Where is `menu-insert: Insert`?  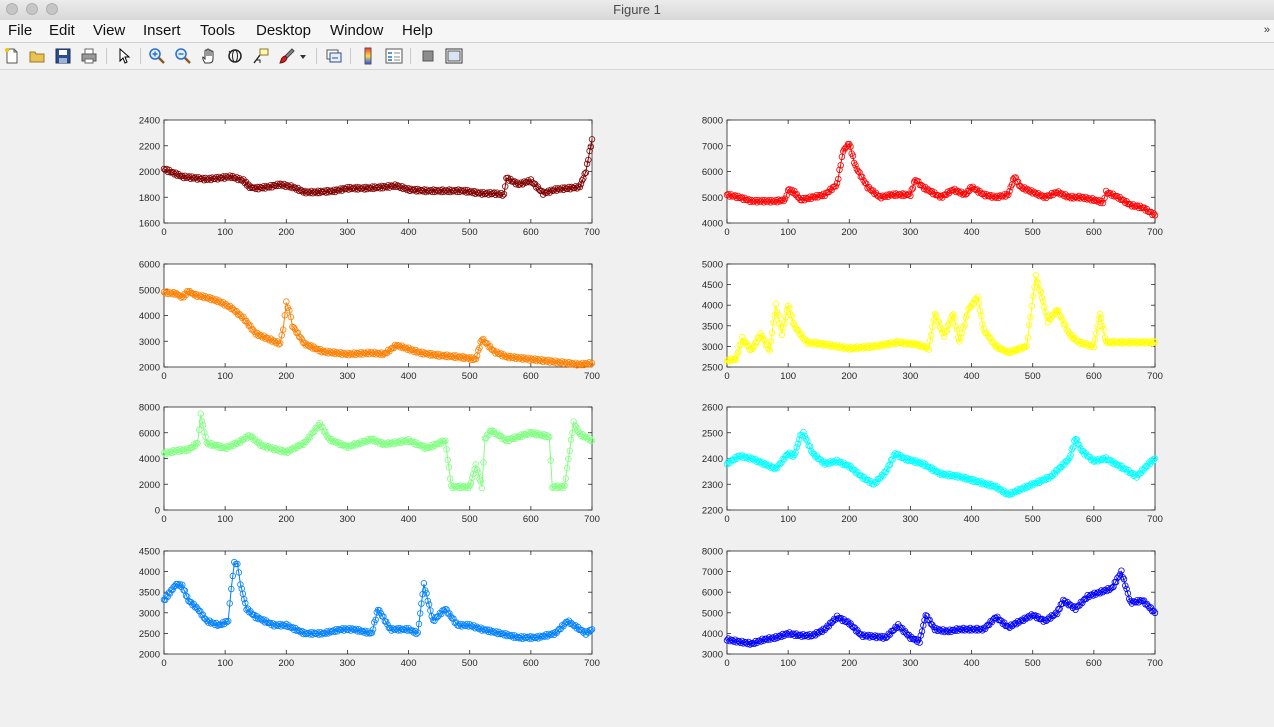 menu-insert: Insert is located at coordinates (162, 30).